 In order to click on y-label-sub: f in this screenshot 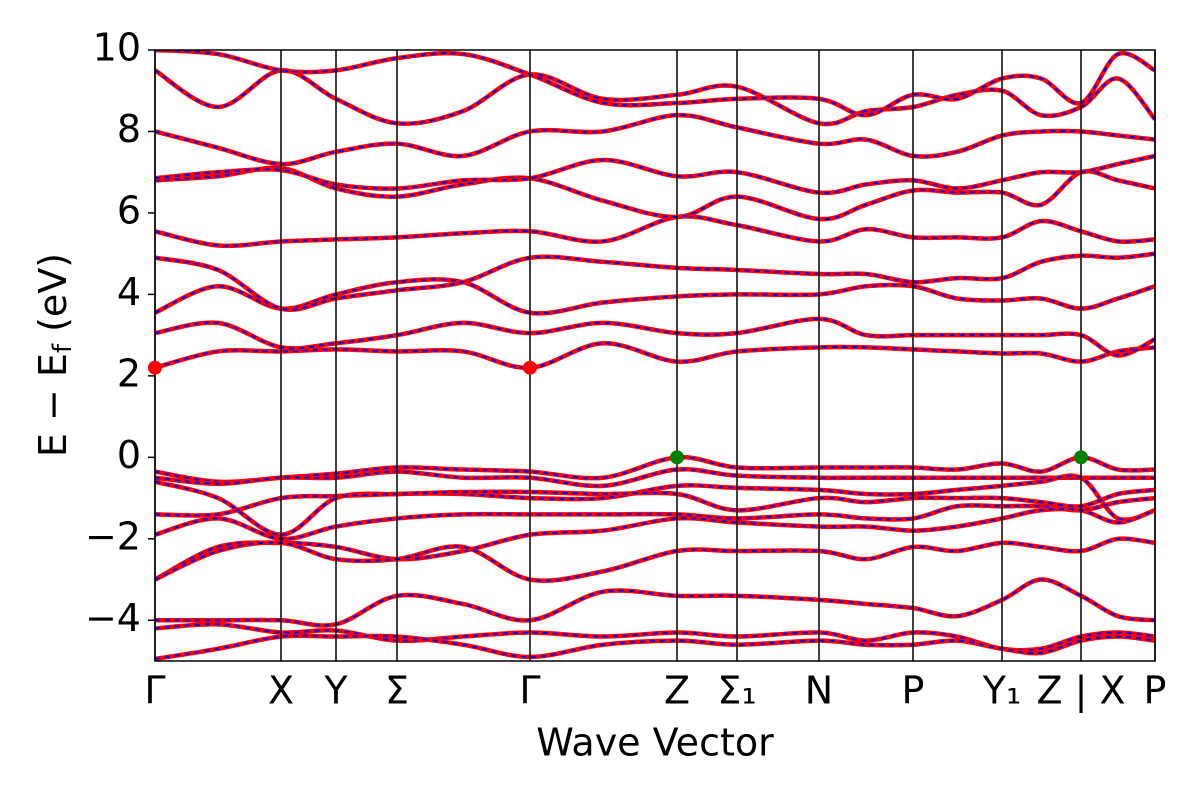, I will do `click(63, 348)`.